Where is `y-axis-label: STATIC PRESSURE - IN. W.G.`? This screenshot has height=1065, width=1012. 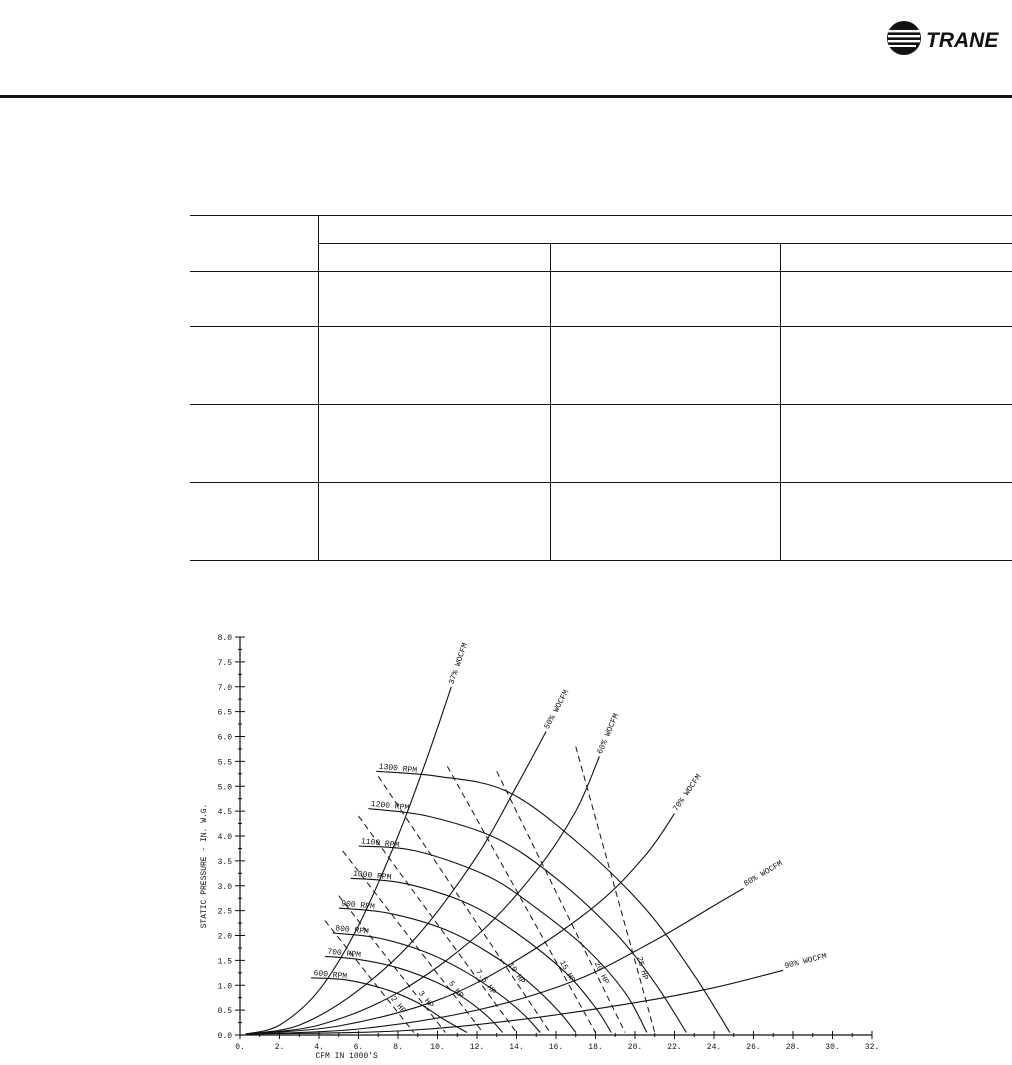
y-axis-label: STATIC PRESSURE - IN. W.G. is located at coordinates (204, 866).